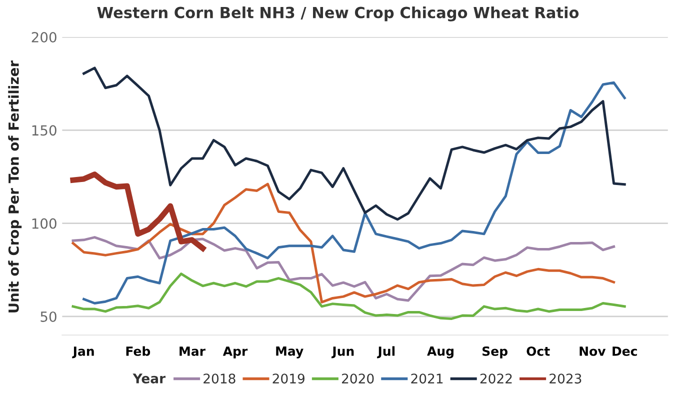 The height and width of the screenshot is (398, 676). Describe the element at coordinates (290, 352) in the screenshot. I see `x-tick-label: May` at that location.